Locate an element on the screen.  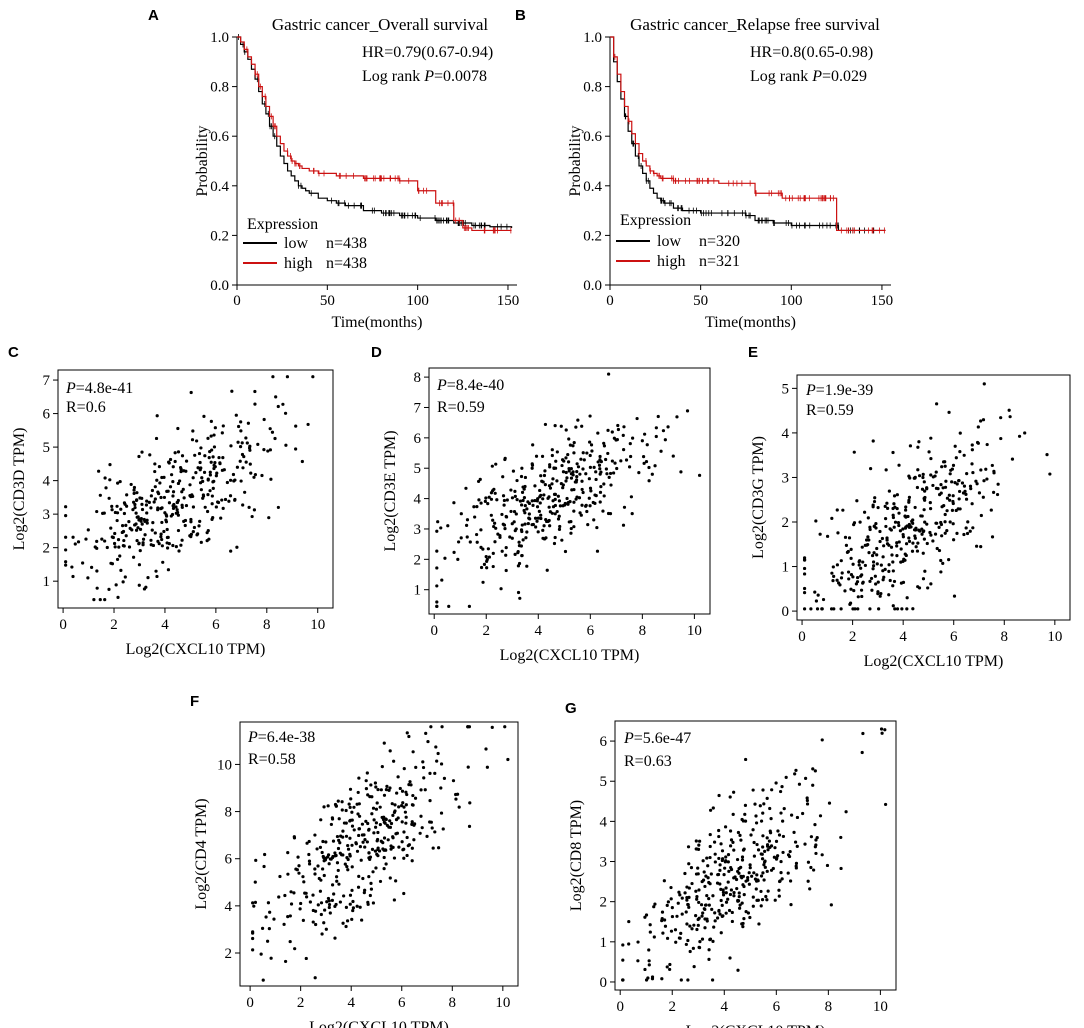
x-tick-label: 4 is located at coordinates (351, 1003).